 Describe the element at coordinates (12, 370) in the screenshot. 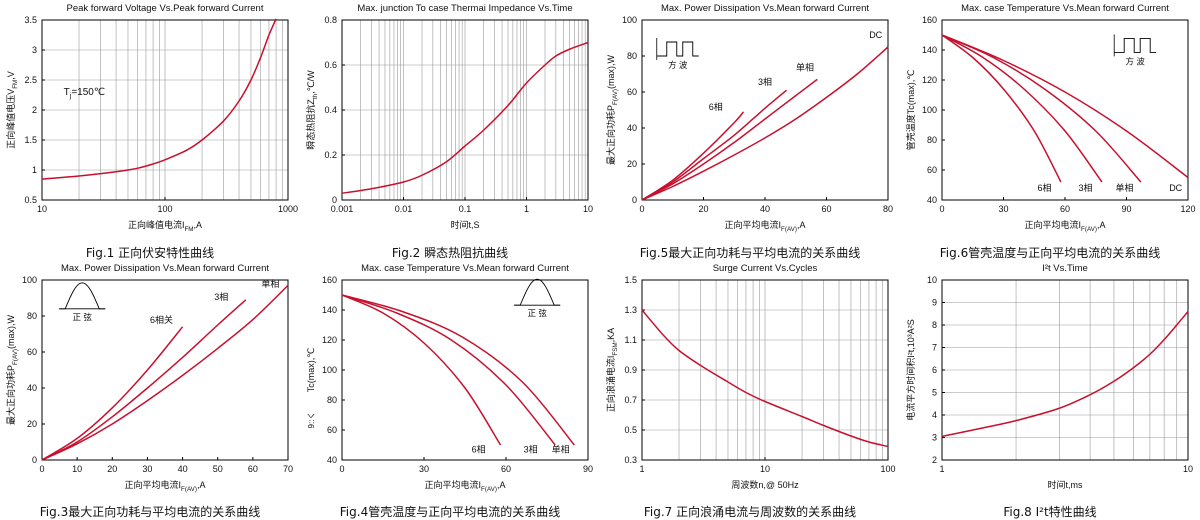

I see `y-axis-label: 最大正向功耗PF(AV)(max),W` at that location.